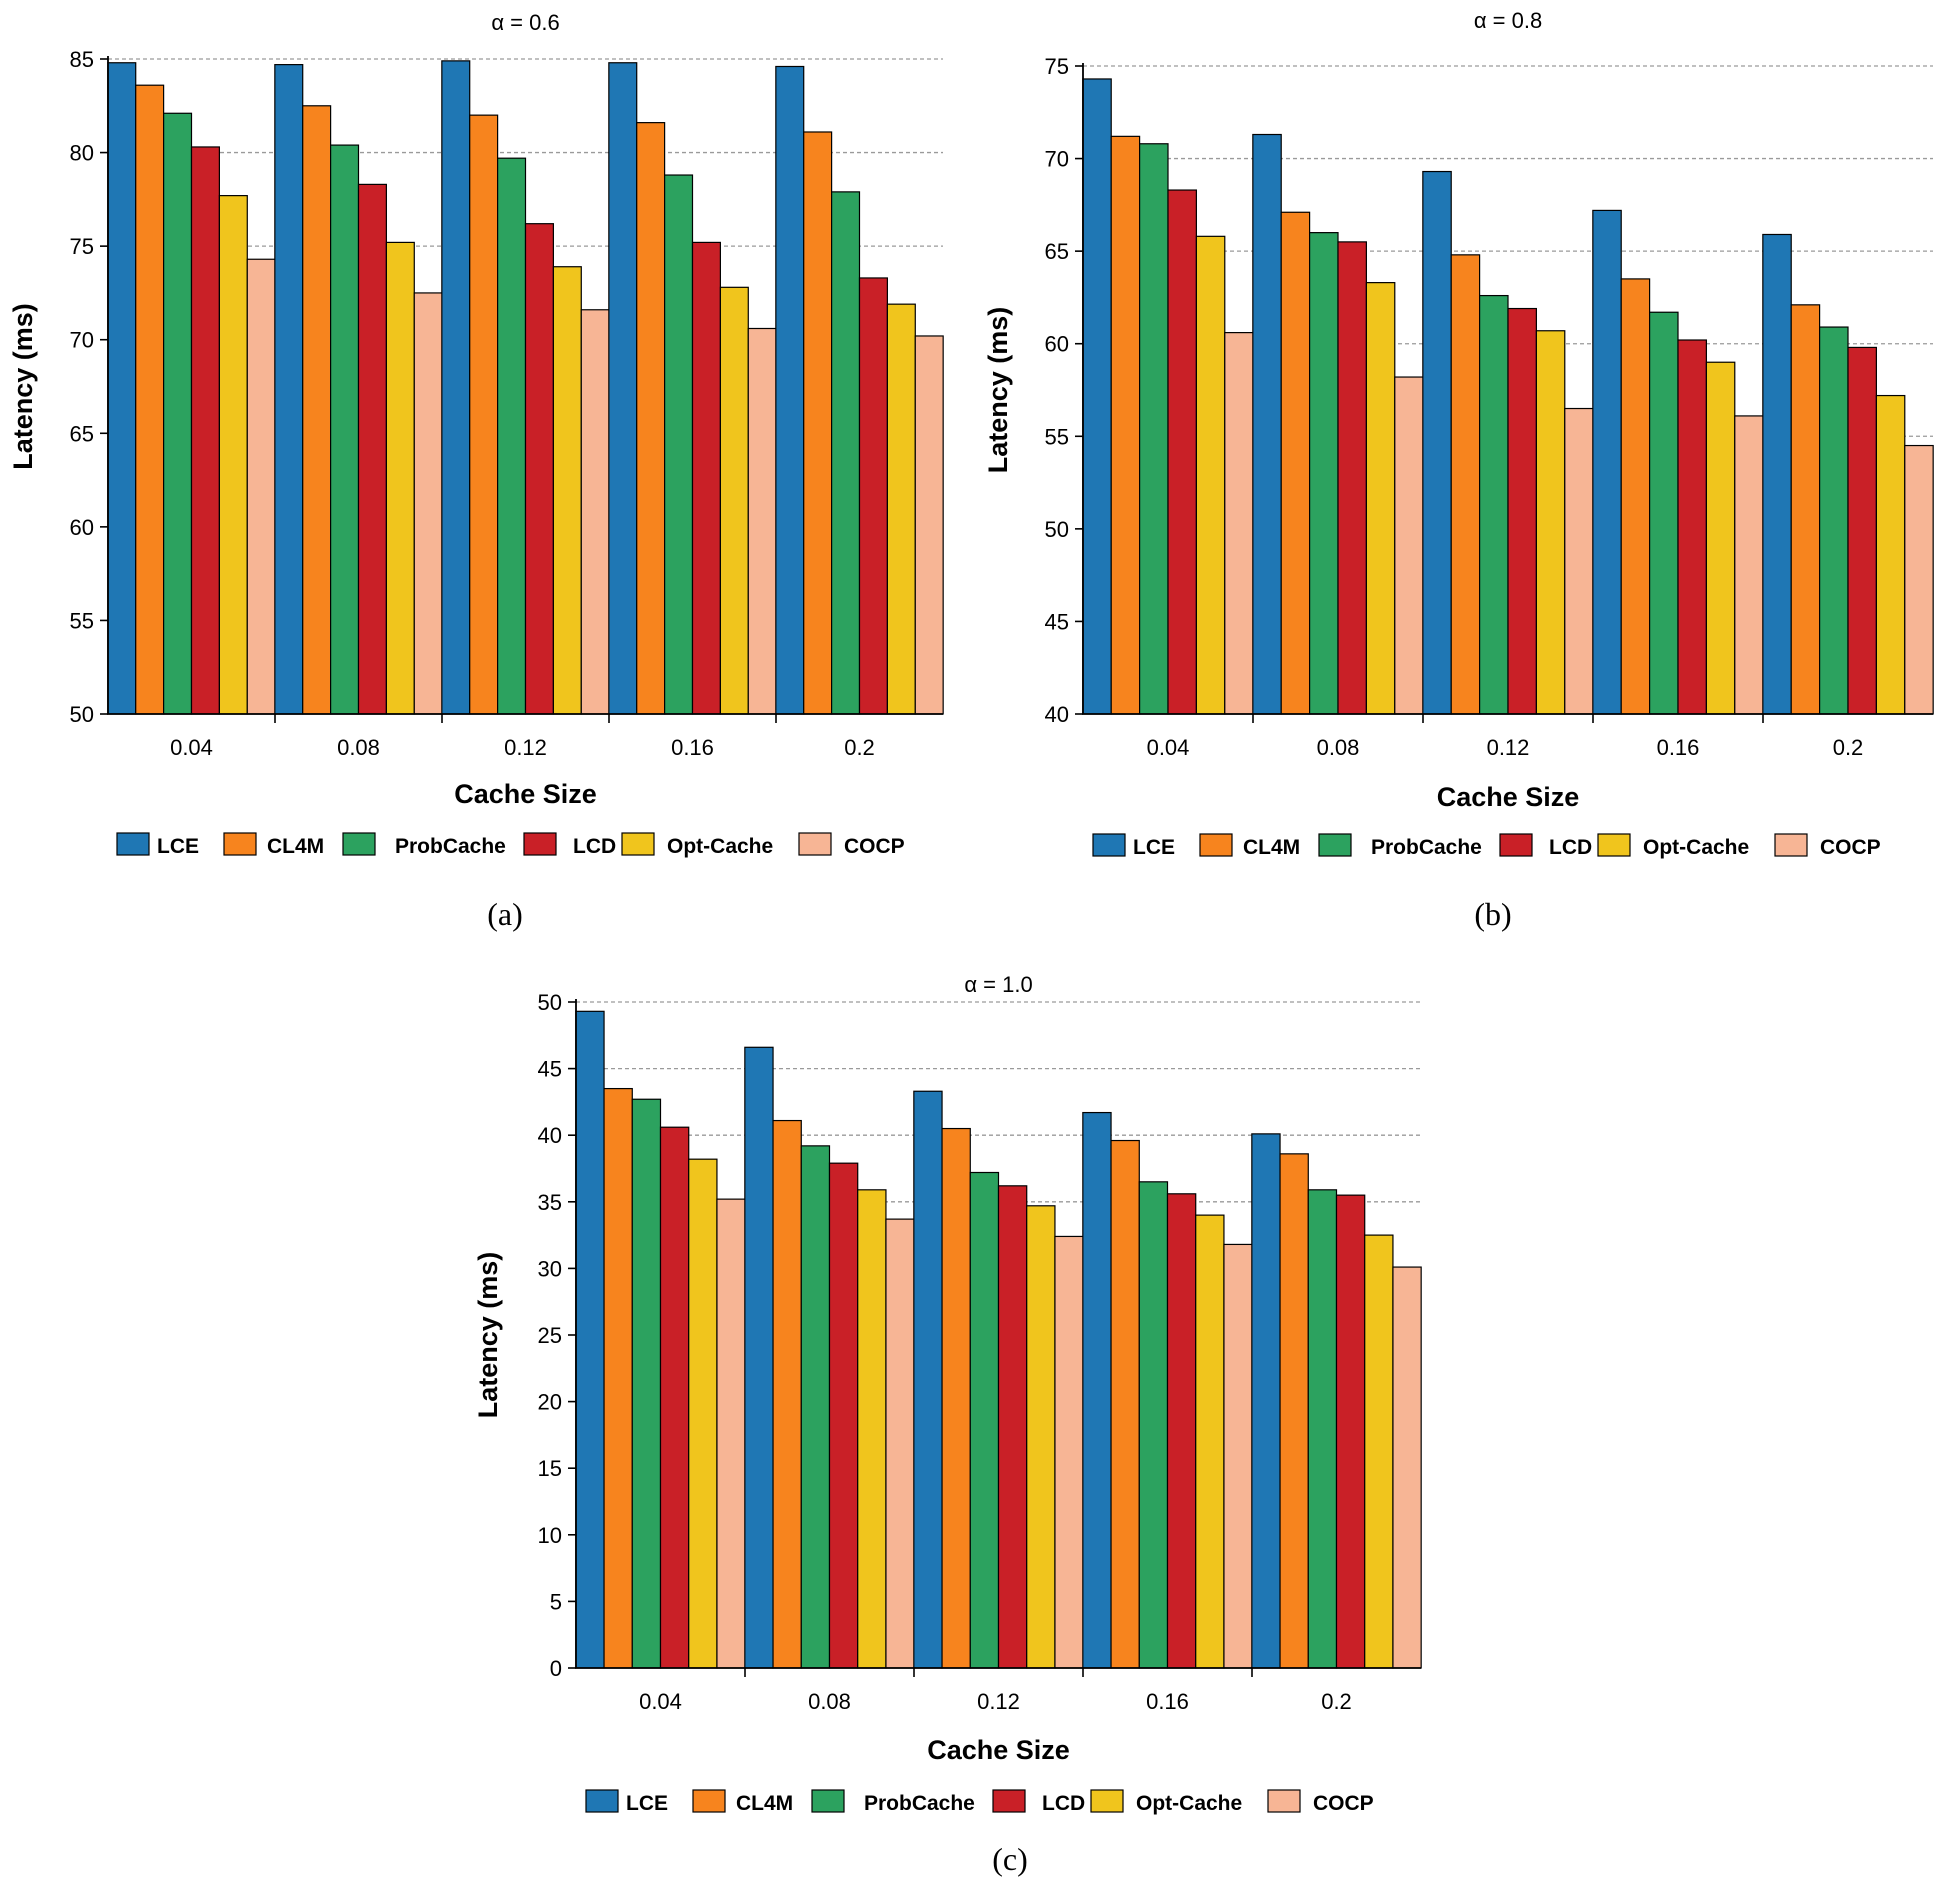 This screenshot has height=1887, width=1940. Describe the element at coordinates (1109, 845) in the screenshot. I see `legend-swatch-lce` at that location.